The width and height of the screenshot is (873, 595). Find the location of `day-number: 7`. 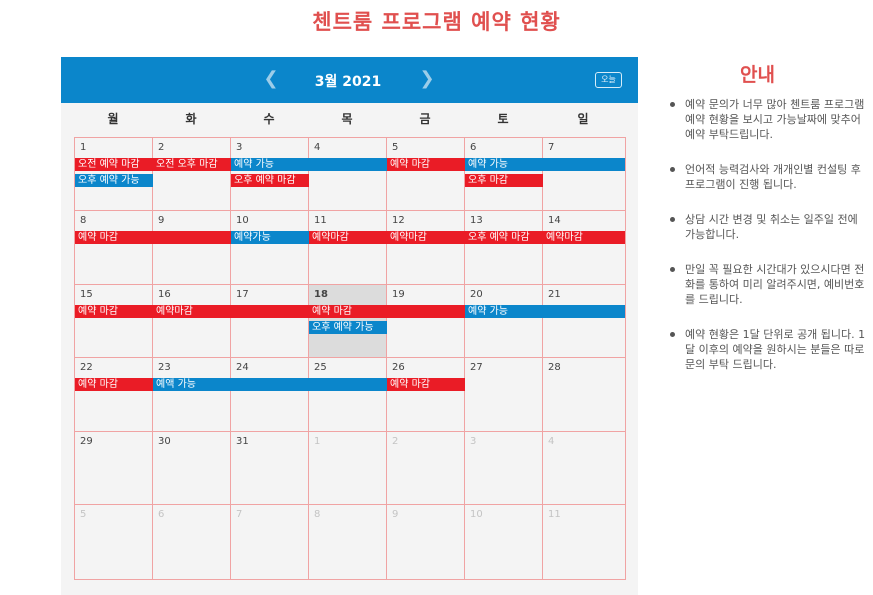

day-number: 7 is located at coordinates (239, 514).